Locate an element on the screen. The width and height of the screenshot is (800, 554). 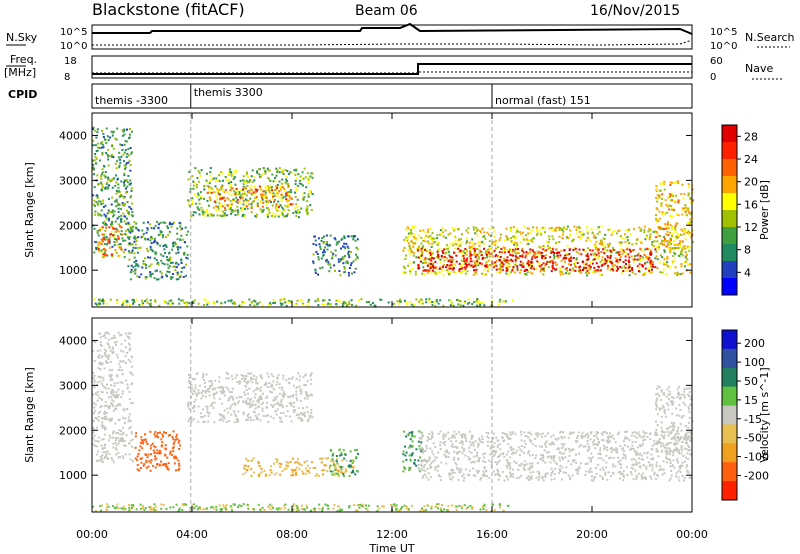
freq-left-tick-bottom: 8 is located at coordinates (67, 77).